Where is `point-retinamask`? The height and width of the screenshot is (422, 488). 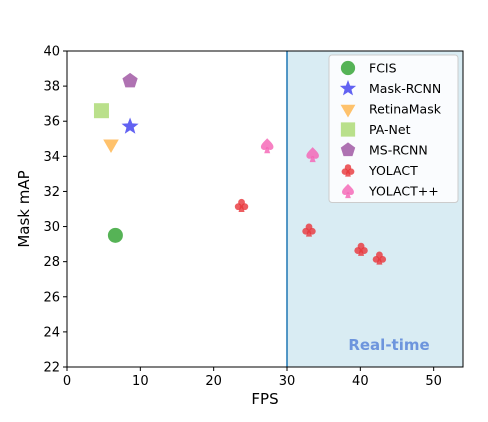 point-retinamask is located at coordinates (111, 146).